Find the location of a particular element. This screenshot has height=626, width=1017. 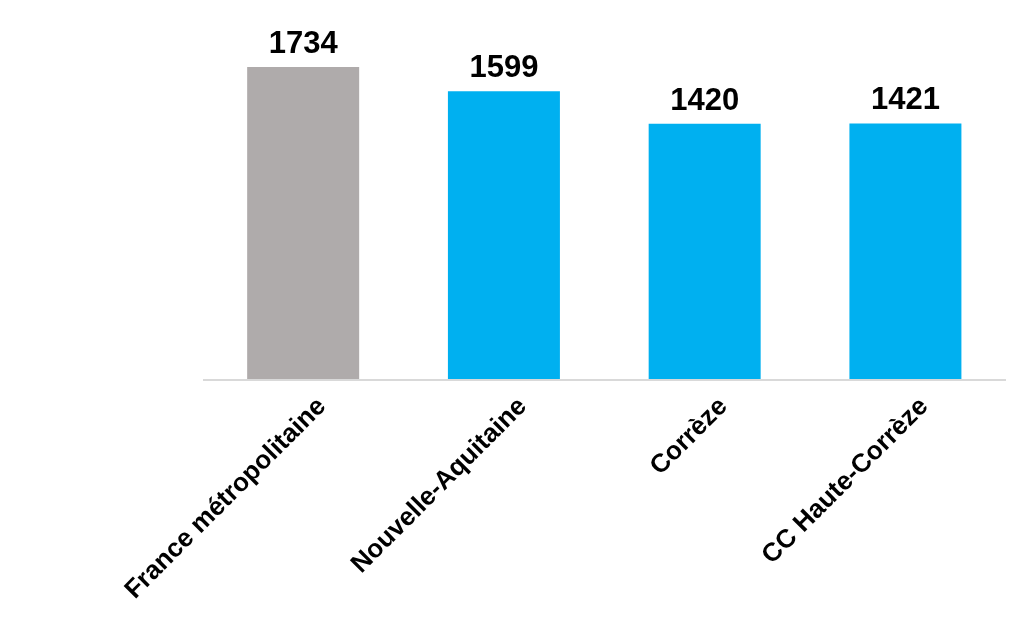

data-label: 1421 is located at coordinates (905, 99).